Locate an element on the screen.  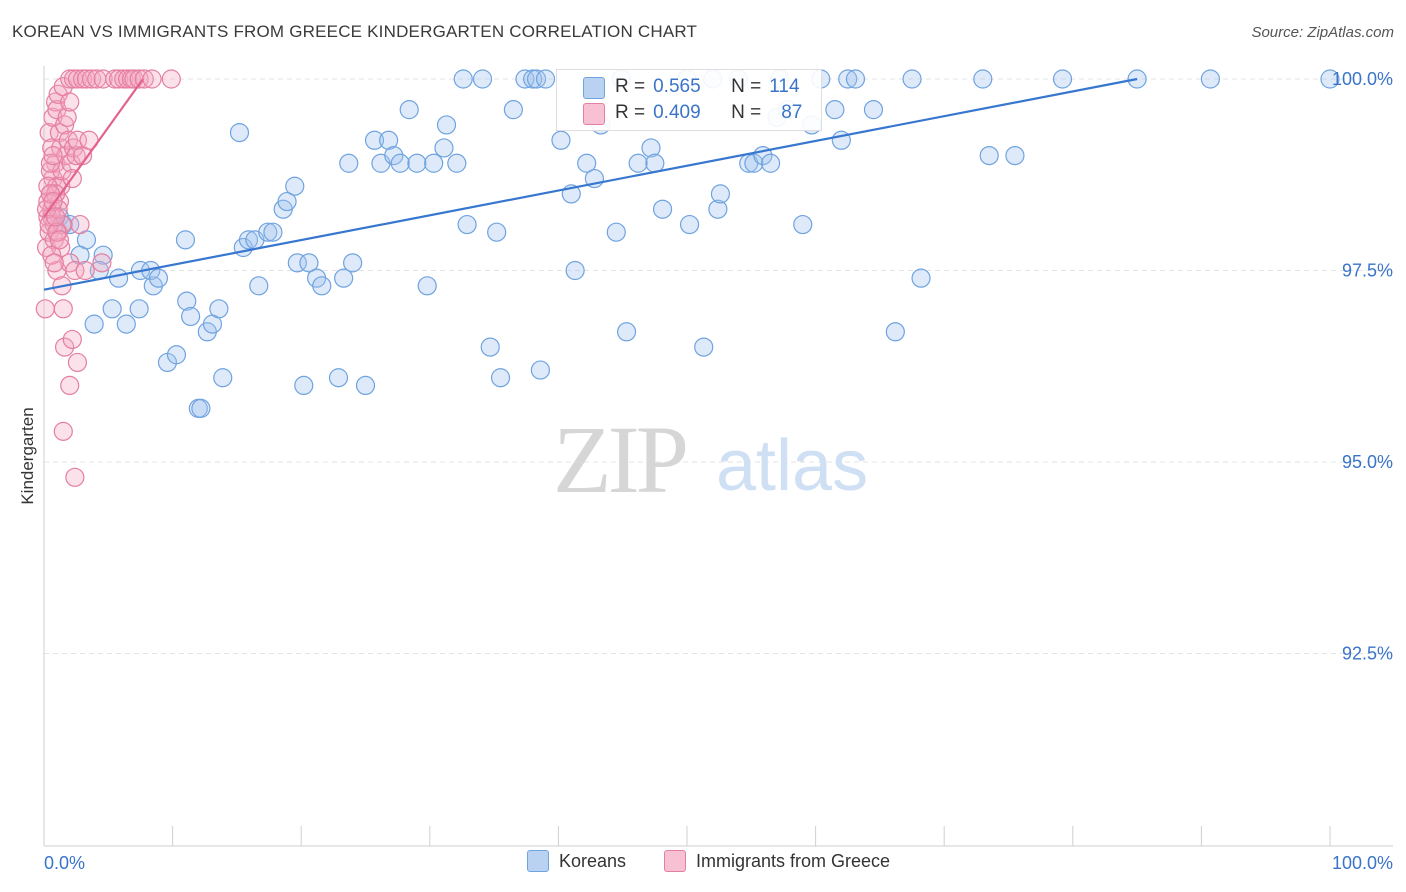
series-legend: Koreans Immigrants from Greece is located at coordinates (703, 865).